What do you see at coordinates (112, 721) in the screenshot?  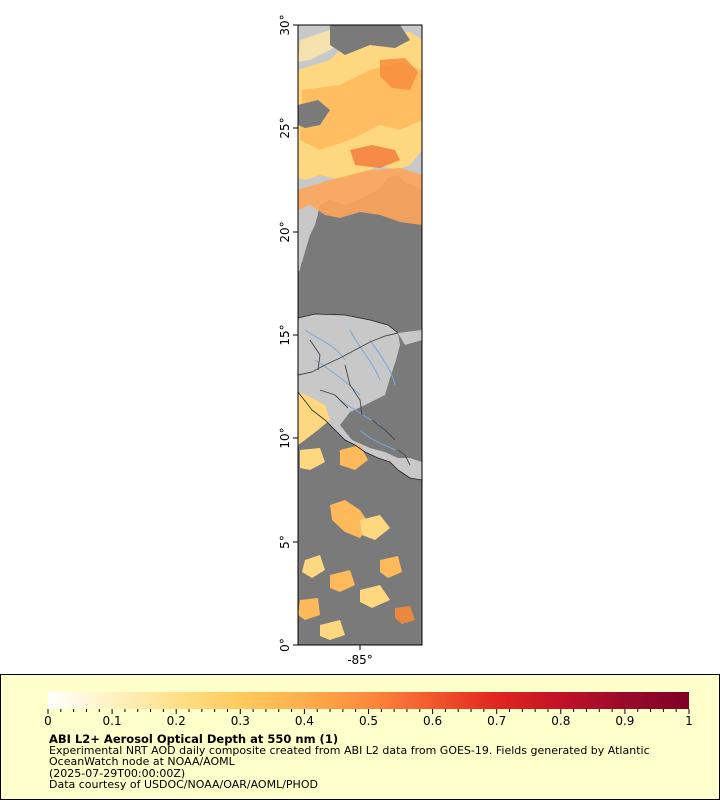 I see `colorbar-tick-label: 0.1` at bounding box center [112, 721].